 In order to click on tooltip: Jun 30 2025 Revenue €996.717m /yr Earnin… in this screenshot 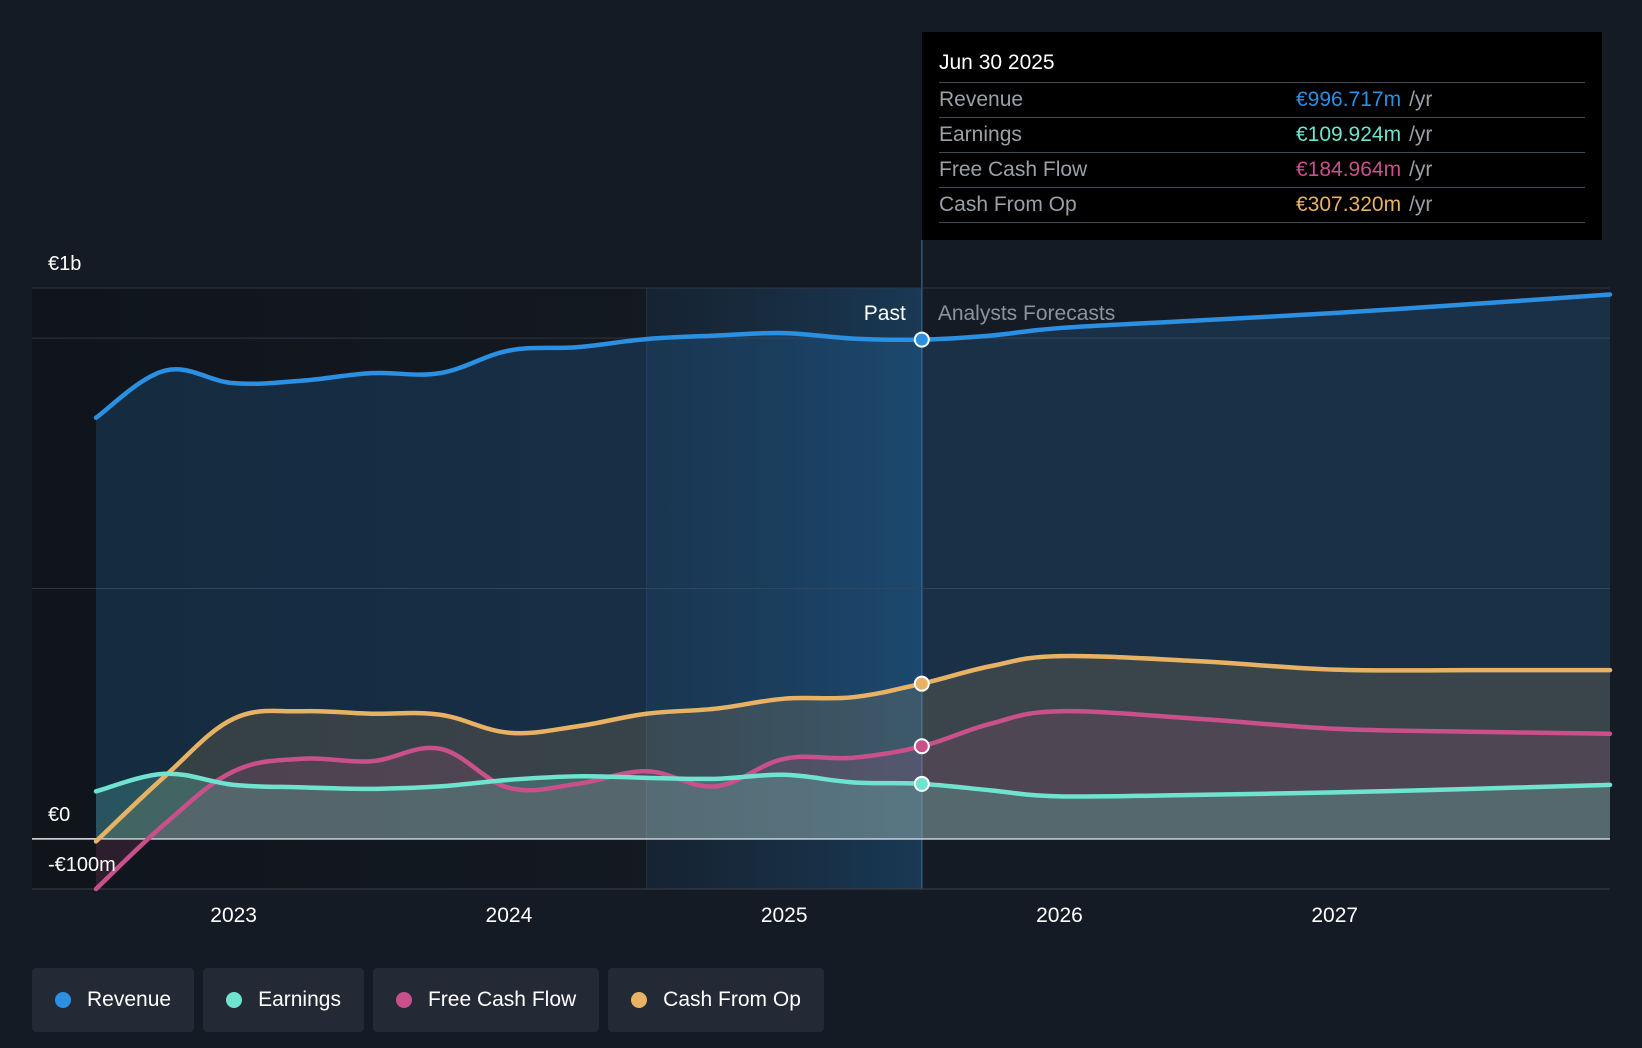, I will do `click(1262, 136)`.